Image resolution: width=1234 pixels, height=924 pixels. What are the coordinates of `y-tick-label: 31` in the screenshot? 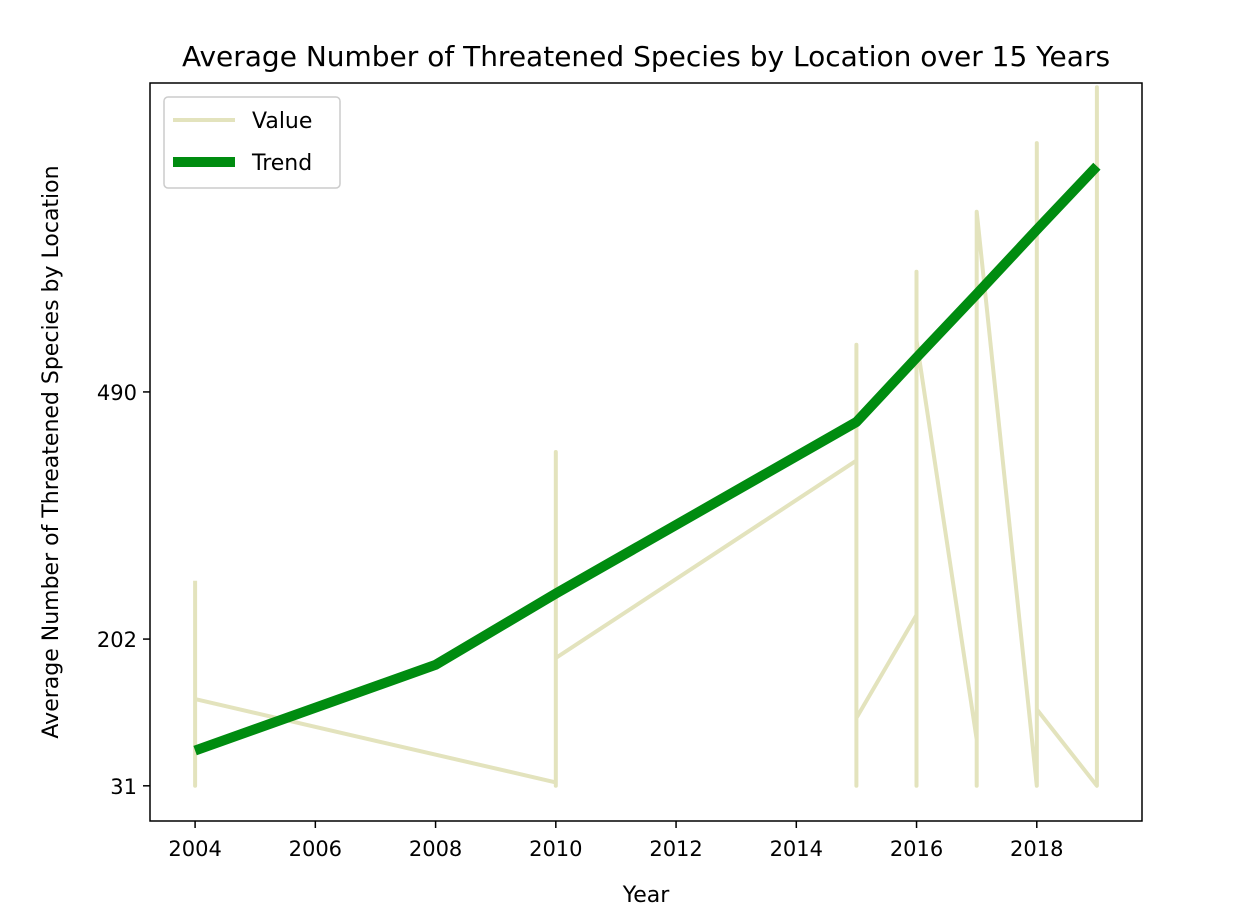 It's located at (123, 787).